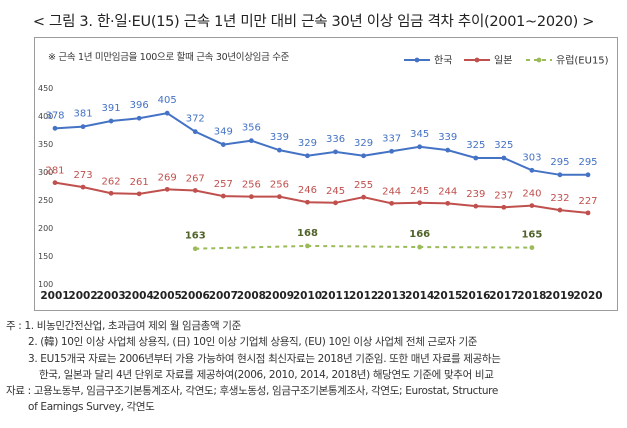 The image size is (627, 428). I want to click on data-label: 378, so click(54, 115).